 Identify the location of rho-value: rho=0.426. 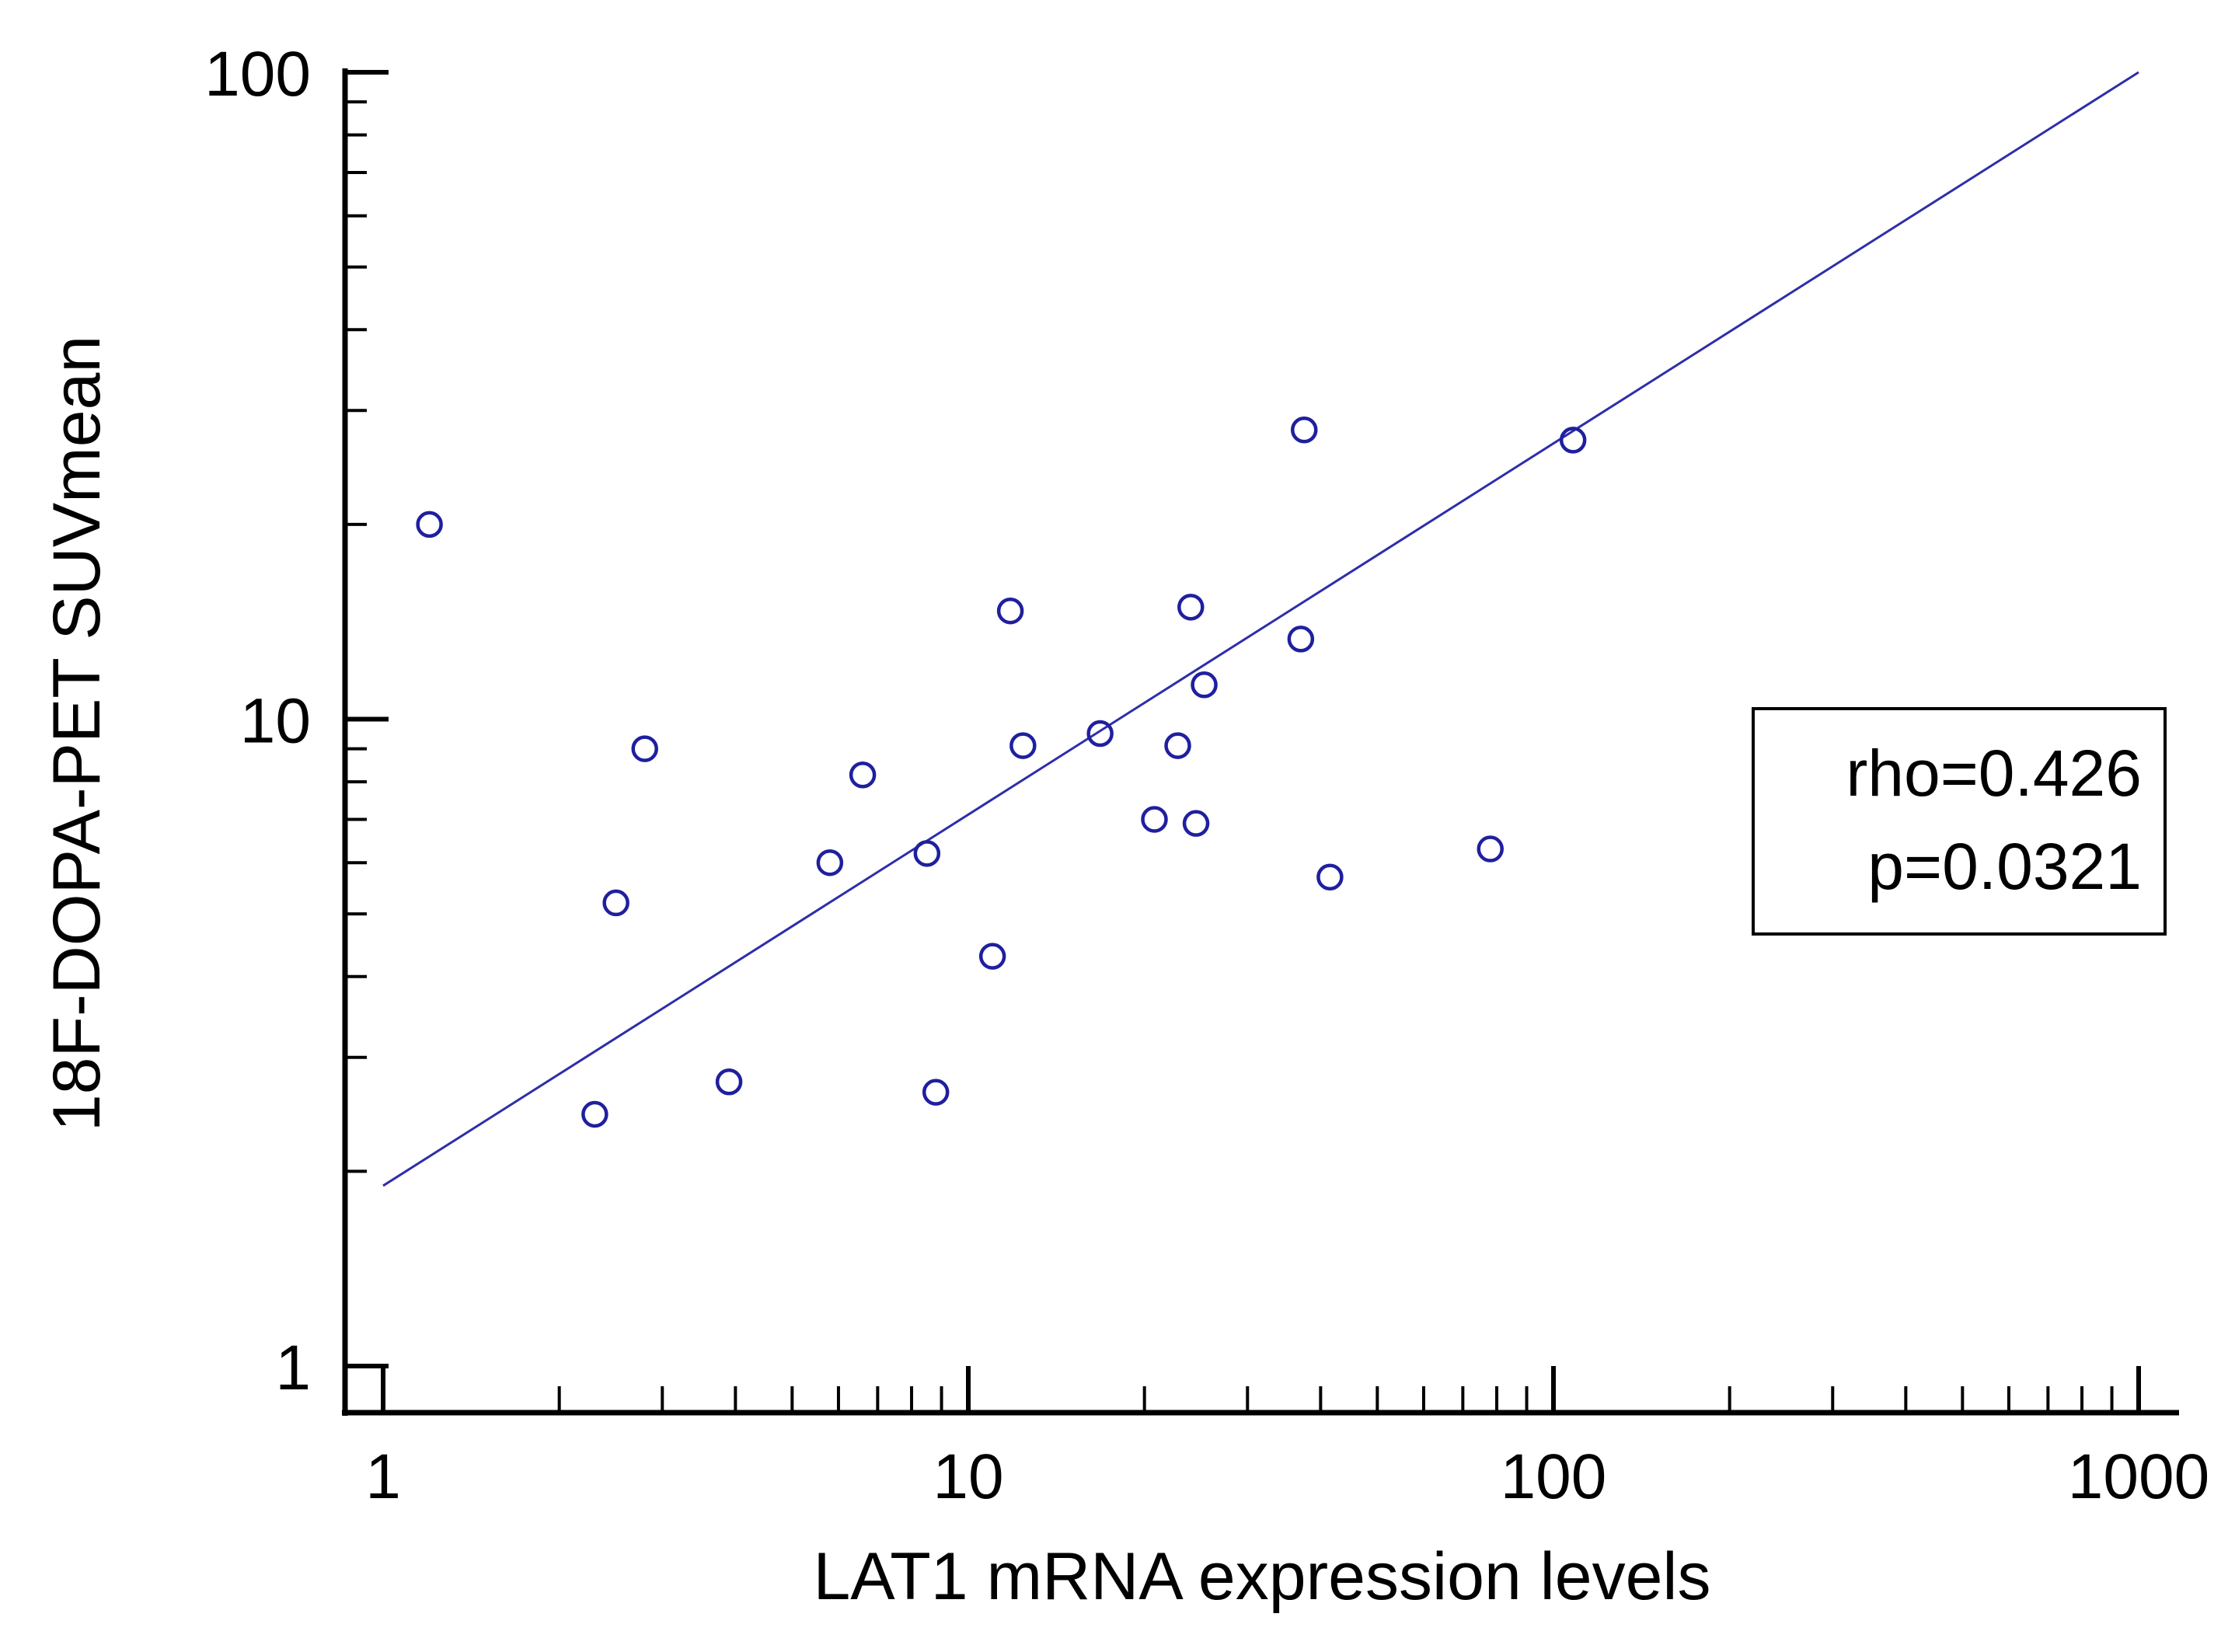
(1994, 773).